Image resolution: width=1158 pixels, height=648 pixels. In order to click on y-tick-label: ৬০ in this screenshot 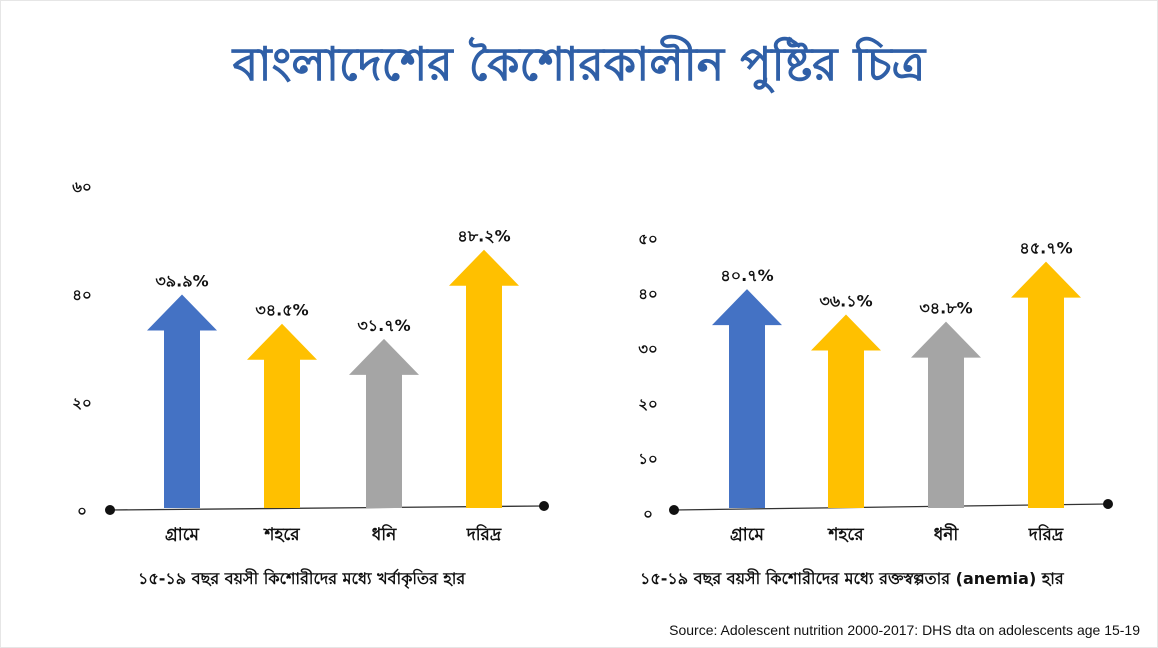, I will do `click(82, 187)`.